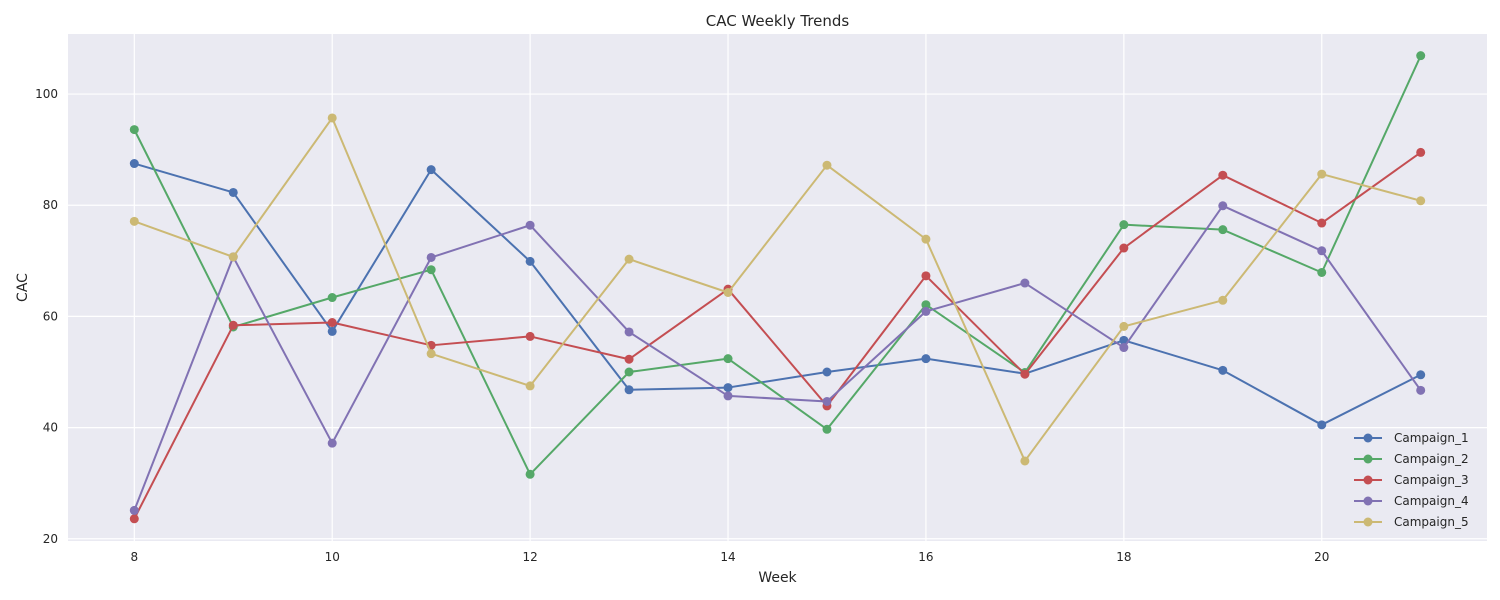 The width and height of the screenshot is (1500, 600). I want to click on y-tick-label: 60, so click(50, 316).